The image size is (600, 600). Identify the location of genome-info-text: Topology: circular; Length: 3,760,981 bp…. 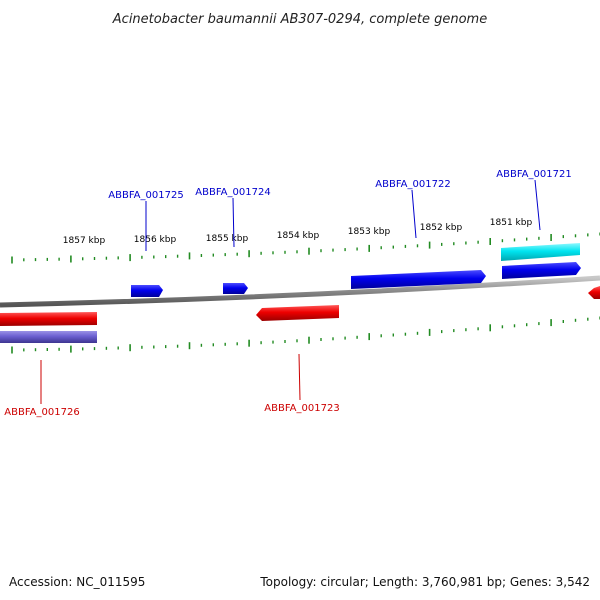
(424, 582).